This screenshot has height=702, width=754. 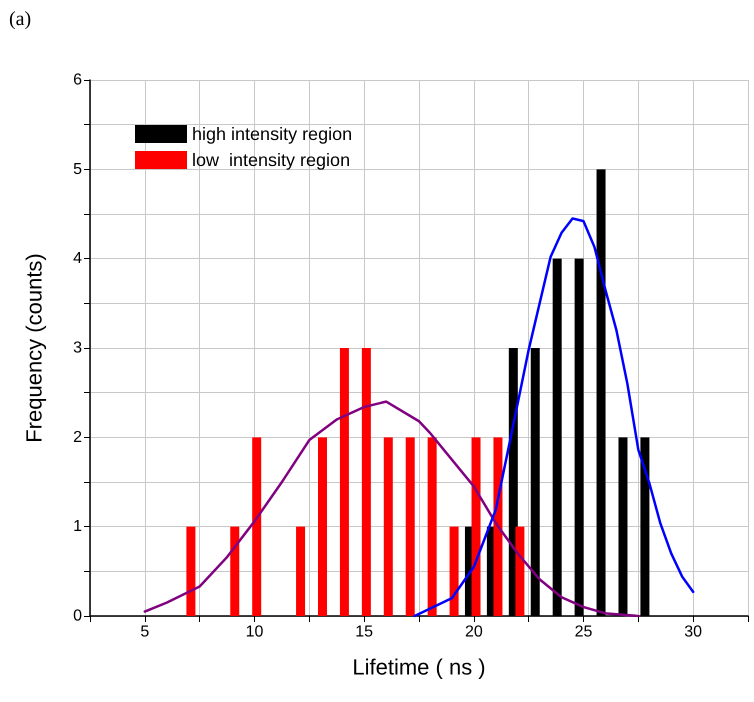 I want to click on y-tick-label: 4, so click(x=77, y=259).